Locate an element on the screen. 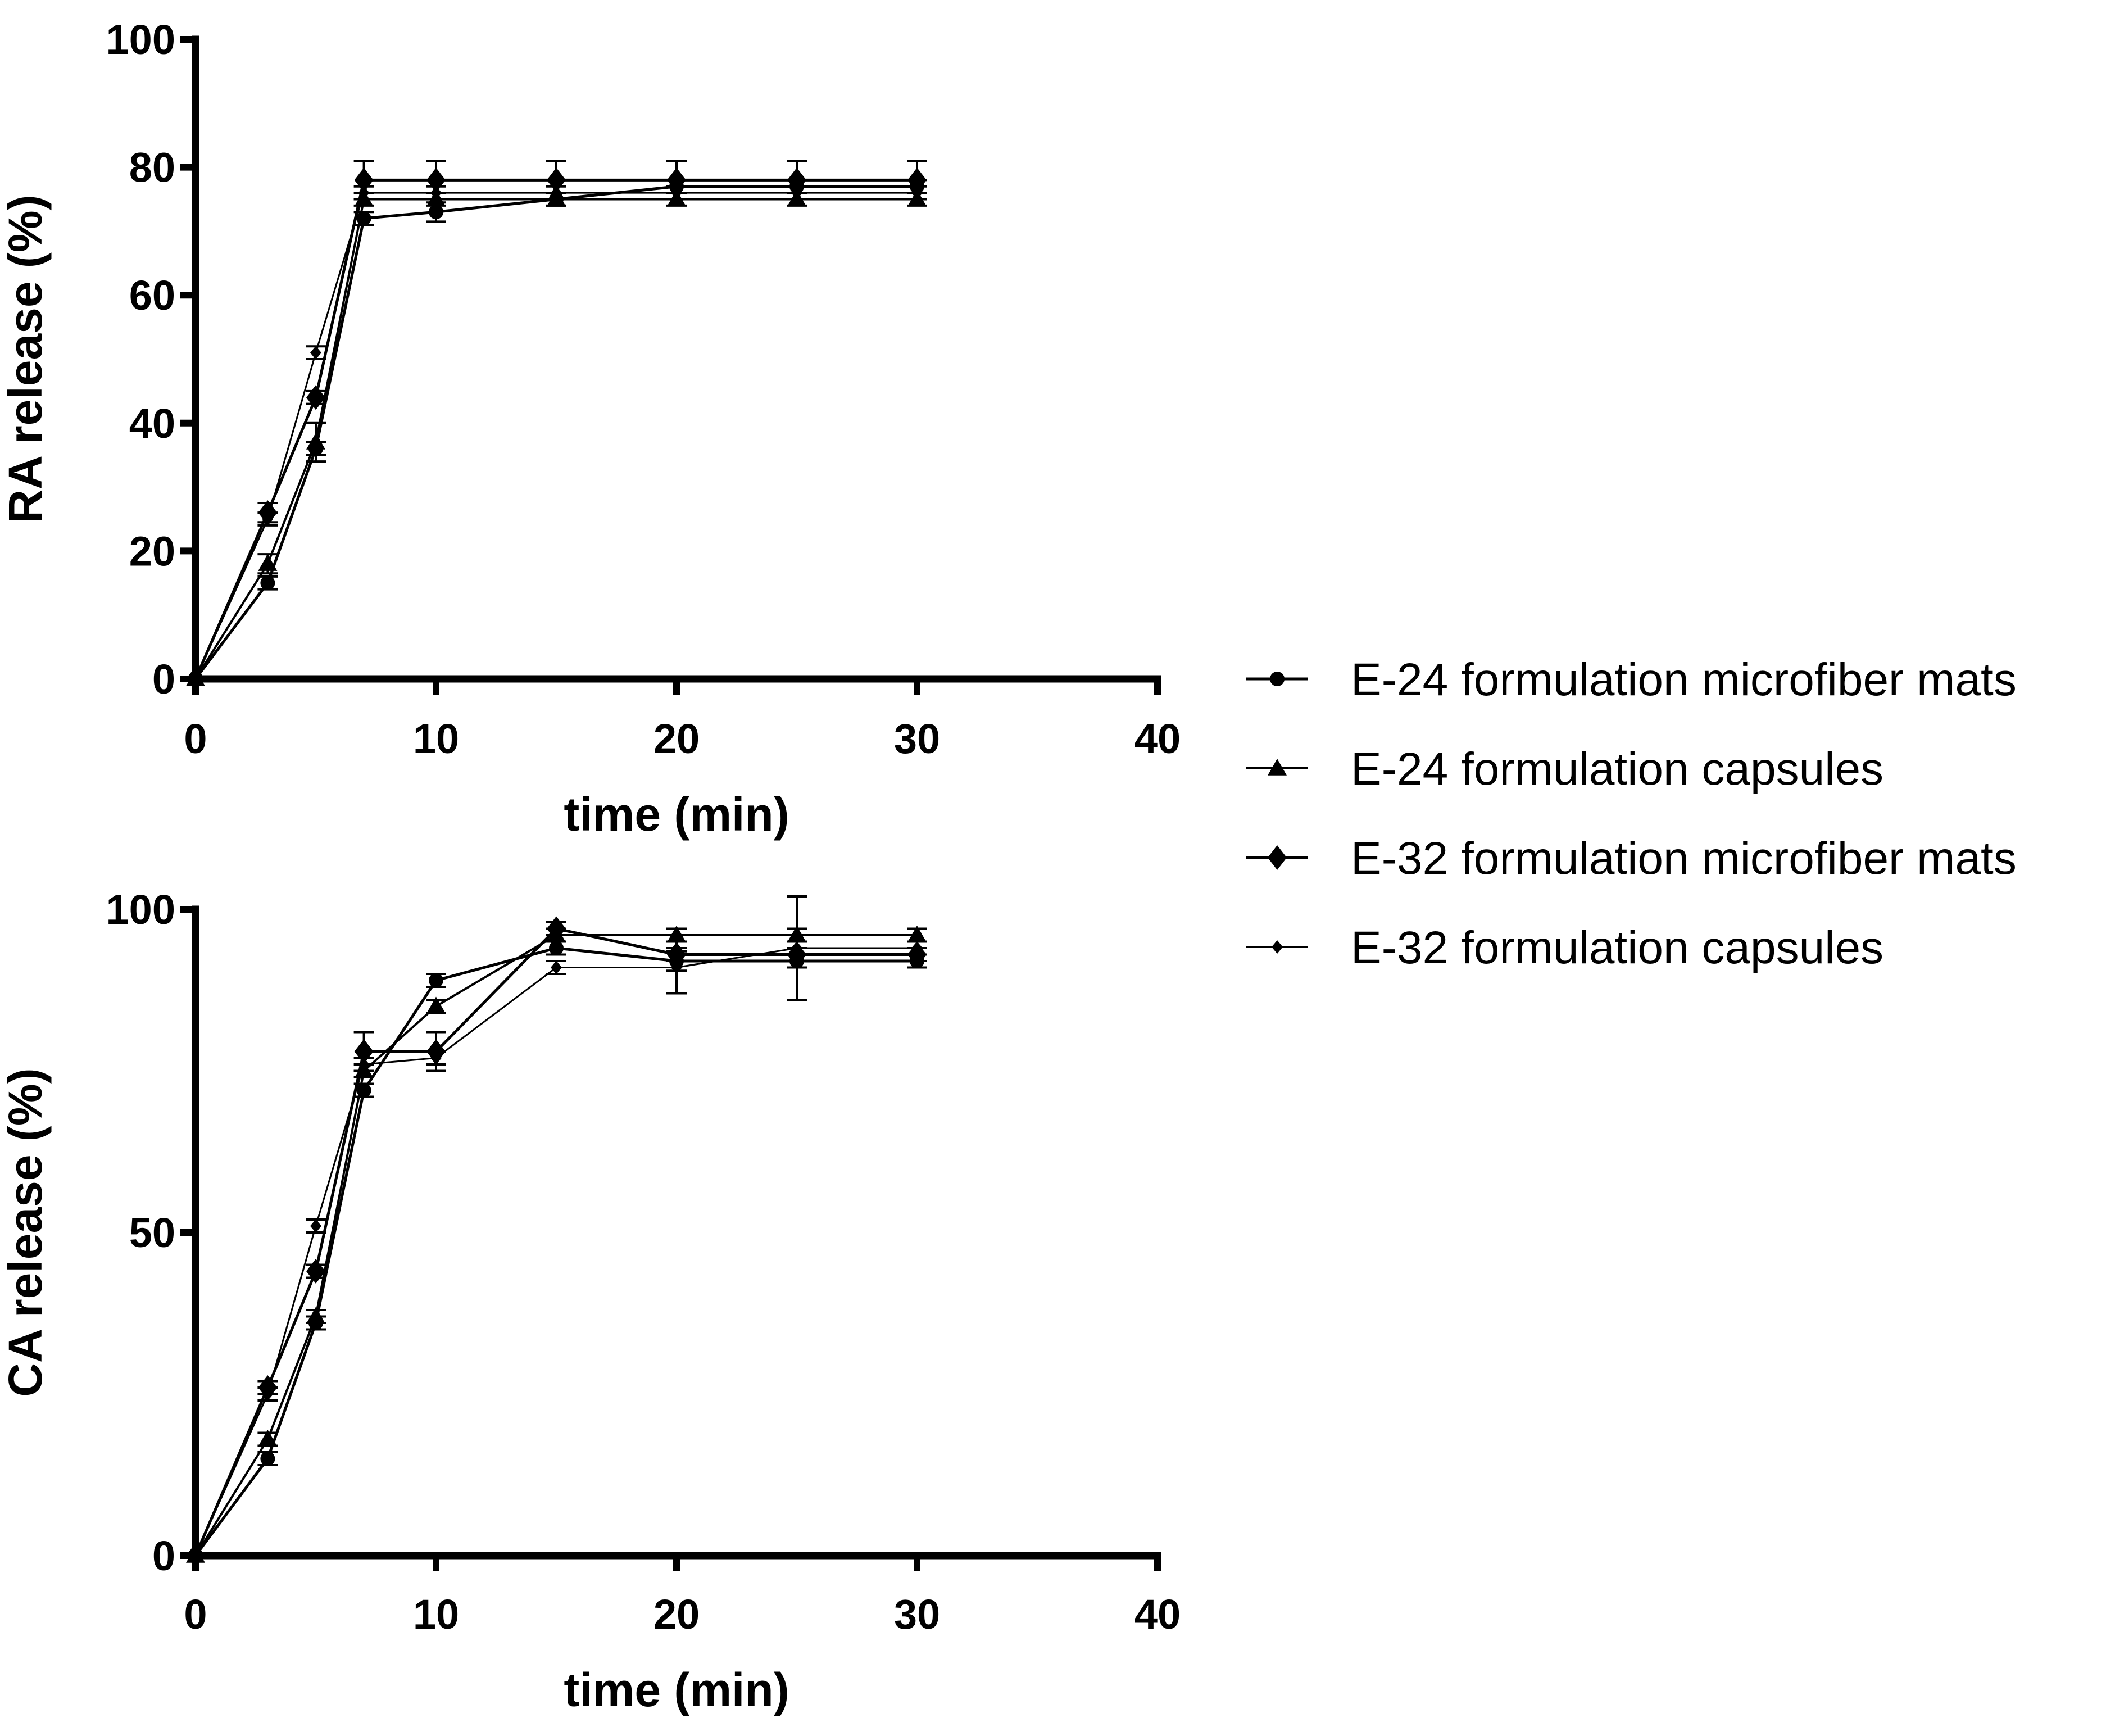  legend-label: E-24 formulation microfiber mats is located at coordinates (1684, 680).